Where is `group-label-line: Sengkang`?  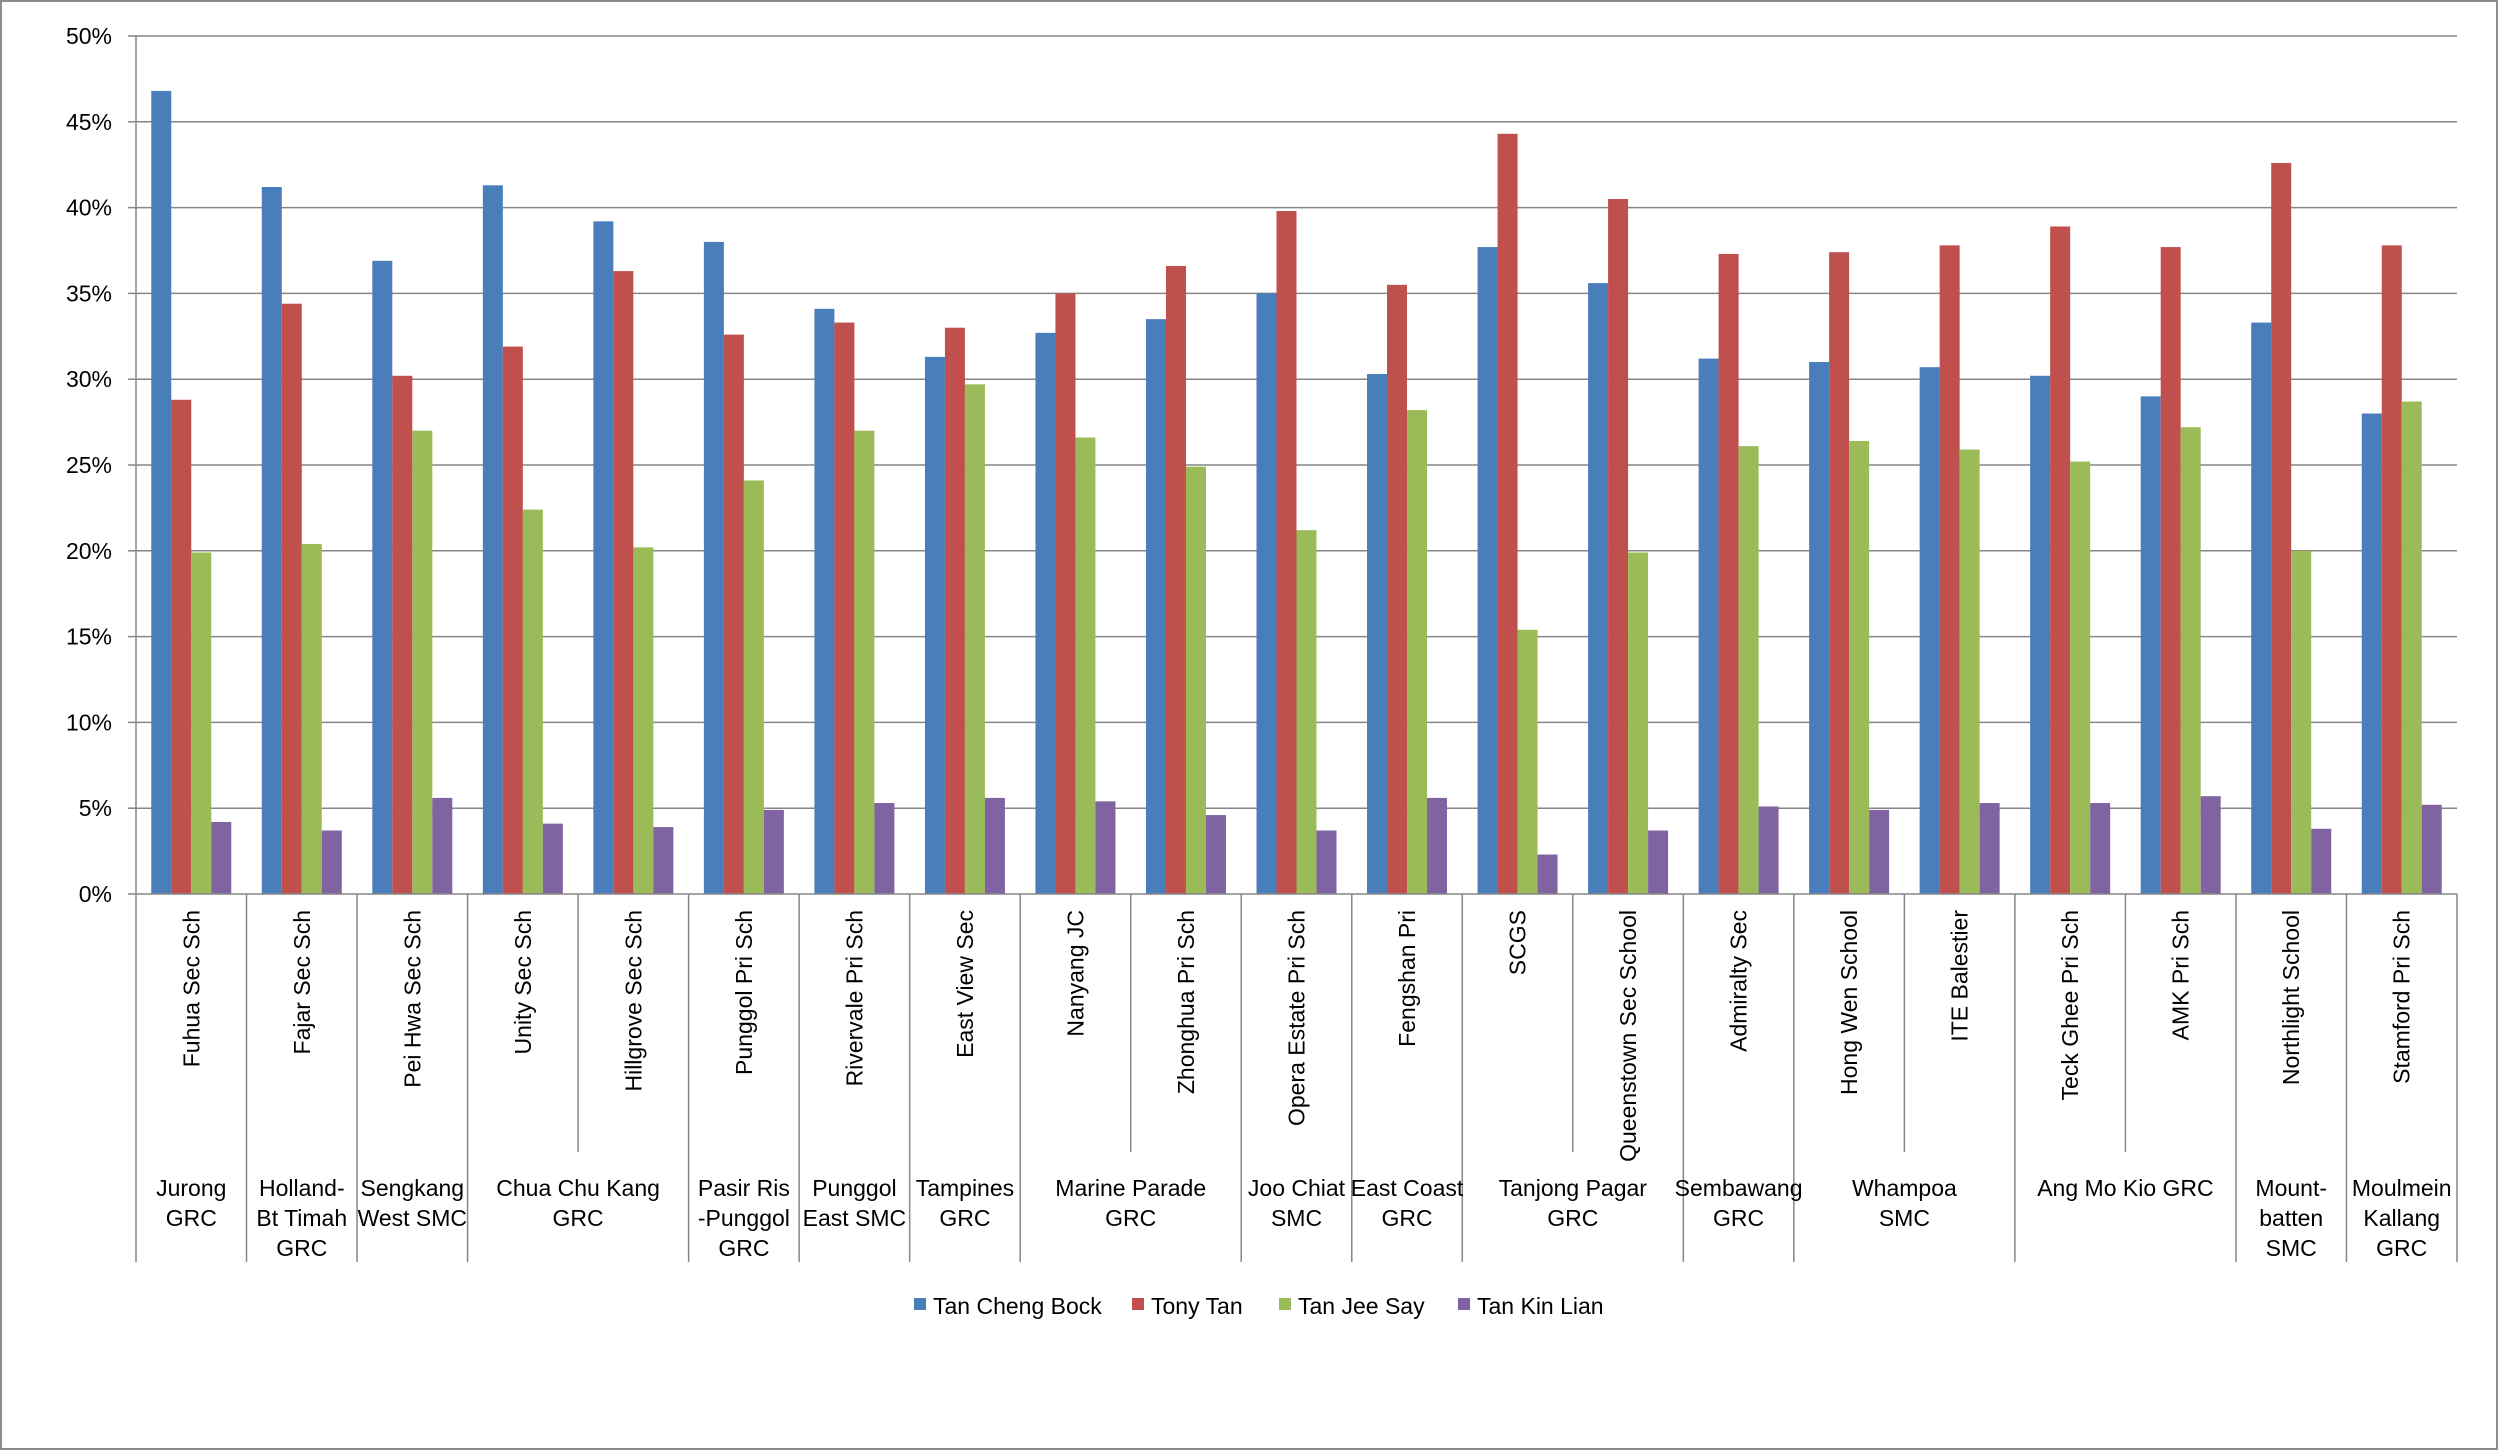 group-label-line: Sengkang is located at coordinates (413, 1188).